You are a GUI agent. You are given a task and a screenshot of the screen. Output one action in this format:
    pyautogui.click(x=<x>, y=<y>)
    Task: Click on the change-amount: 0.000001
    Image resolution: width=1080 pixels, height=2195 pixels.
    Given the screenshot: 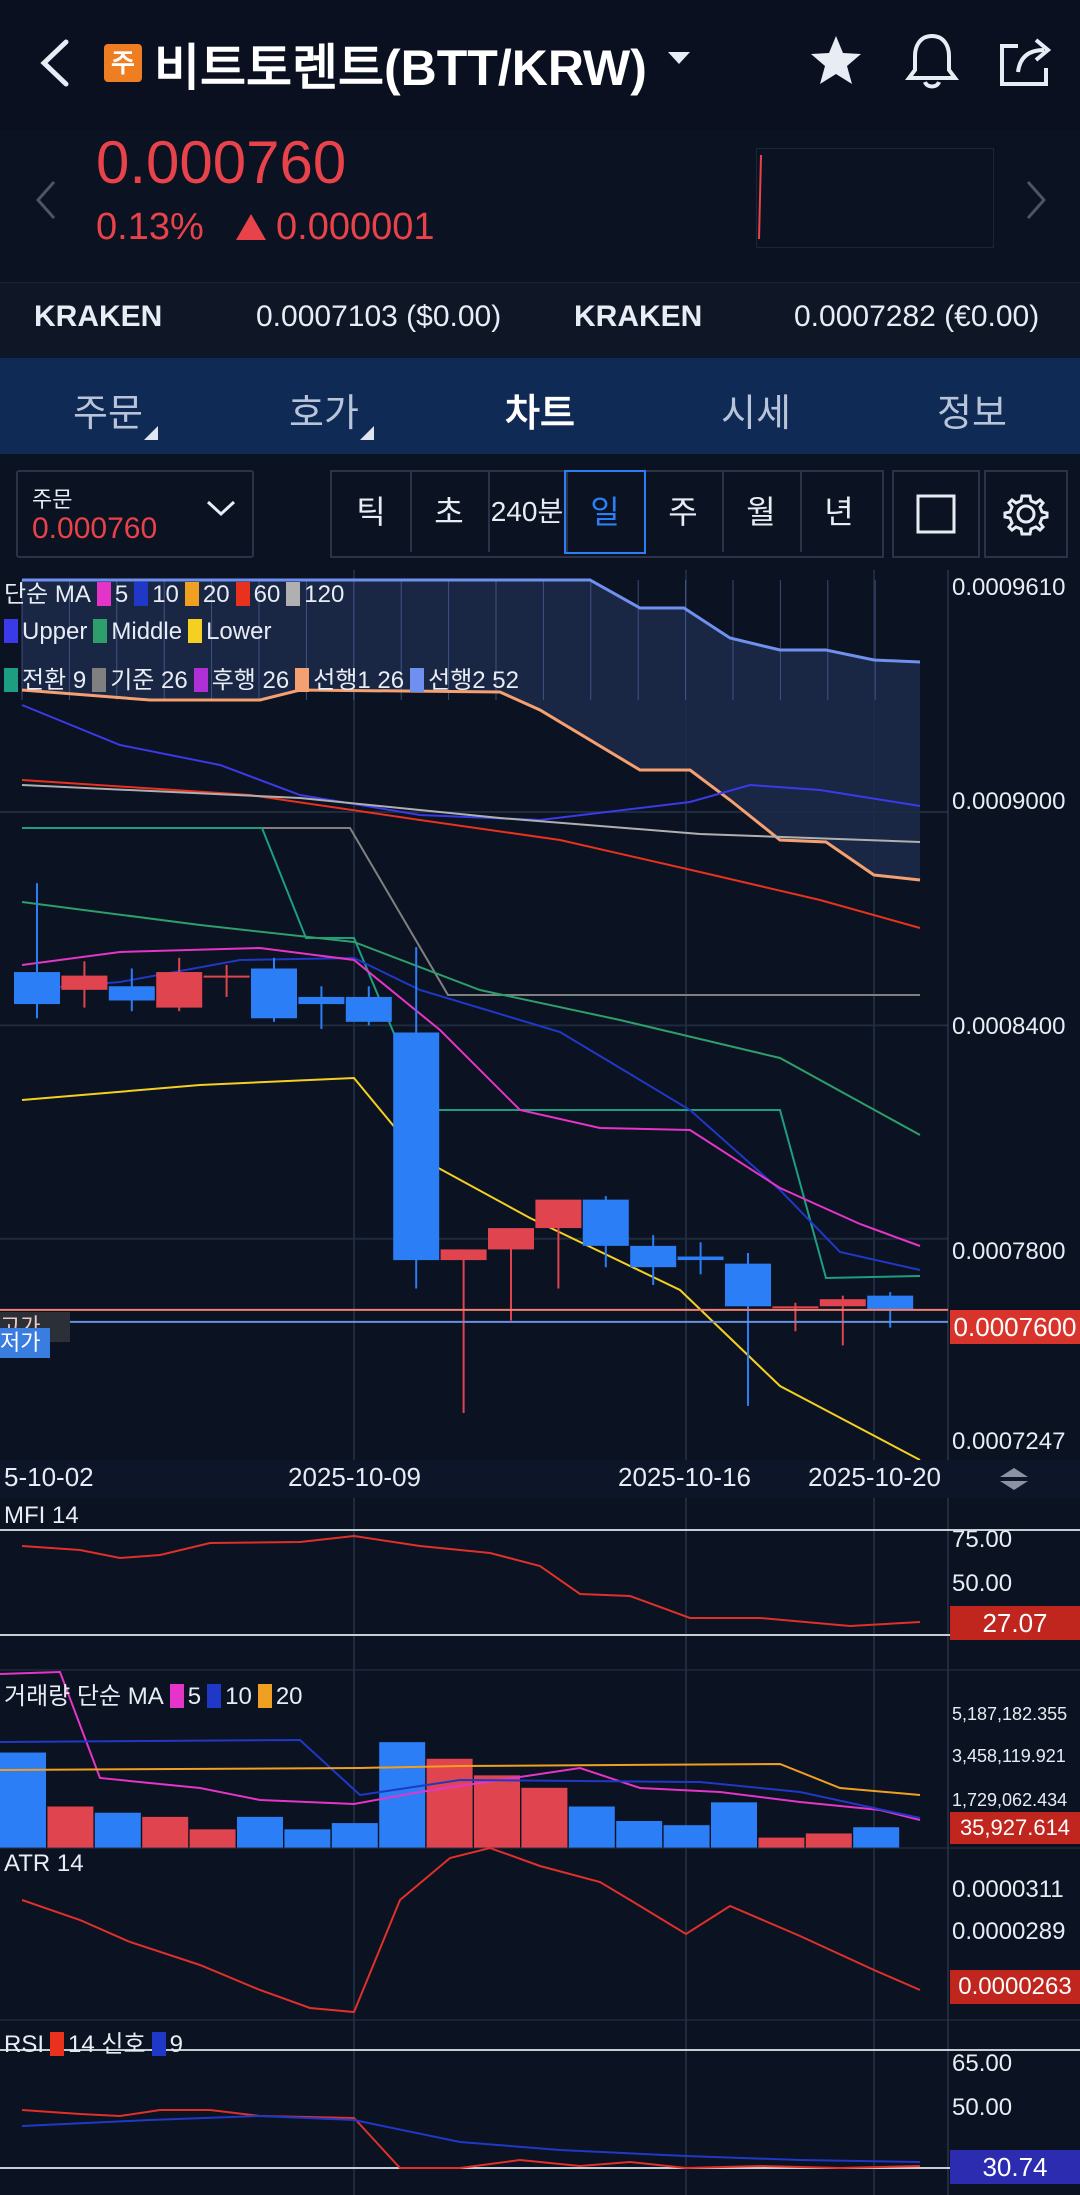 What is the action you would take?
    pyautogui.click(x=355, y=227)
    